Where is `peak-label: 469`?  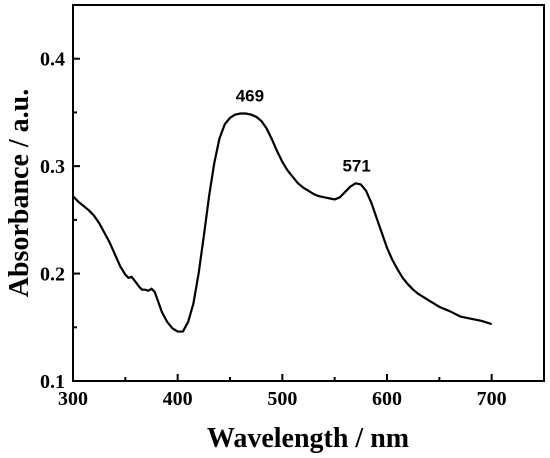
peak-label: 469 is located at coordinates (250, 96).